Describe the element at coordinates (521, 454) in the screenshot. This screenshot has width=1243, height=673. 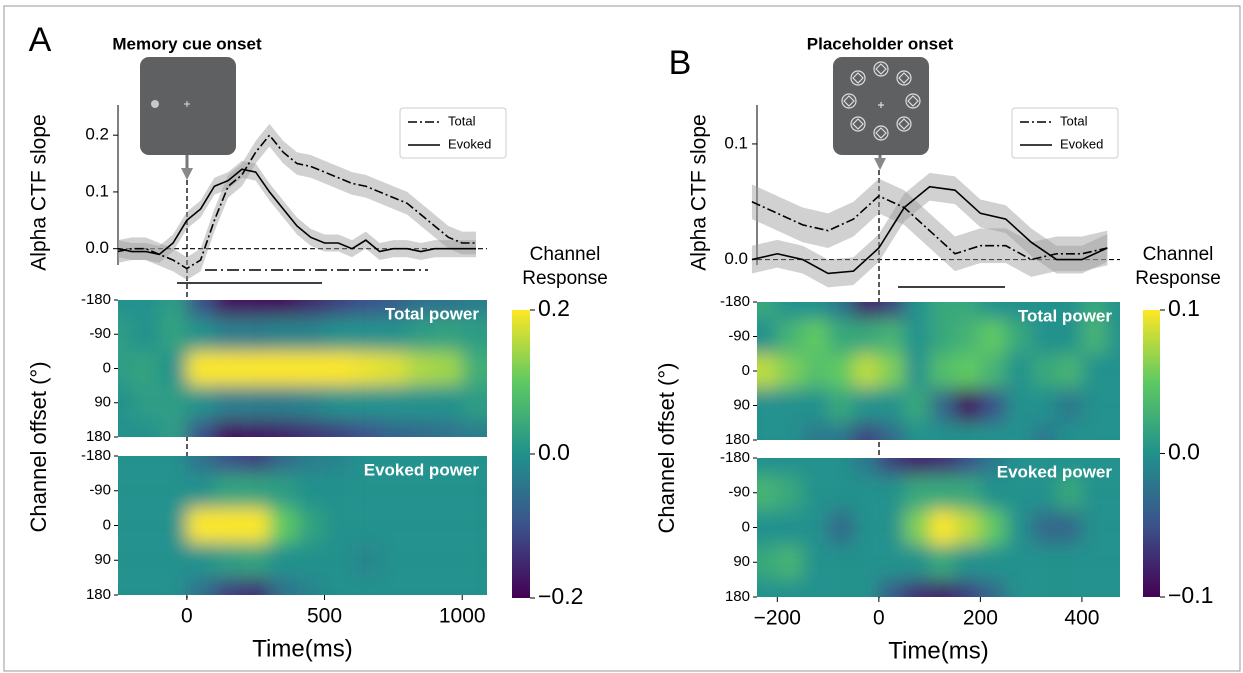
I see `colorbar` at that location.